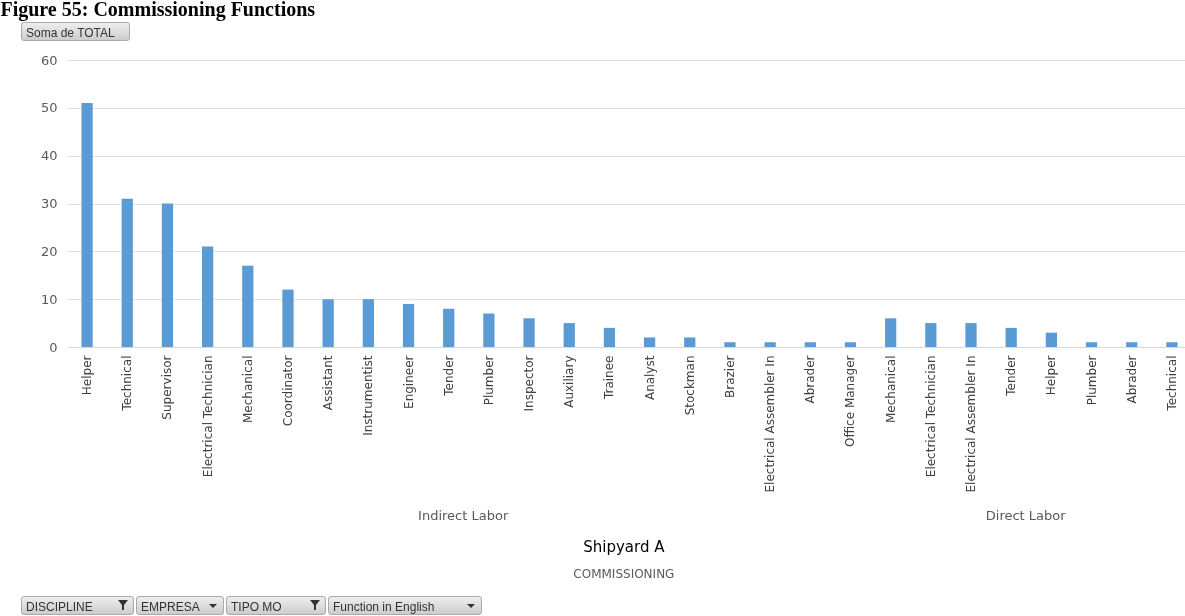 The image size is (1185, 616). I want to click on text: Direct Labor, so click(1026, 515).